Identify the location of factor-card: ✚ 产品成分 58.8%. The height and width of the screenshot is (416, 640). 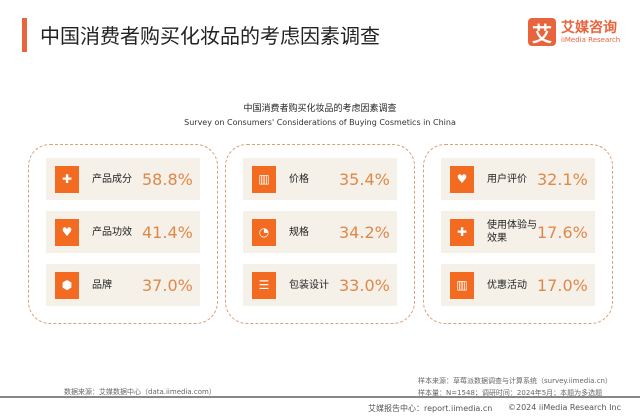
(123, 179).